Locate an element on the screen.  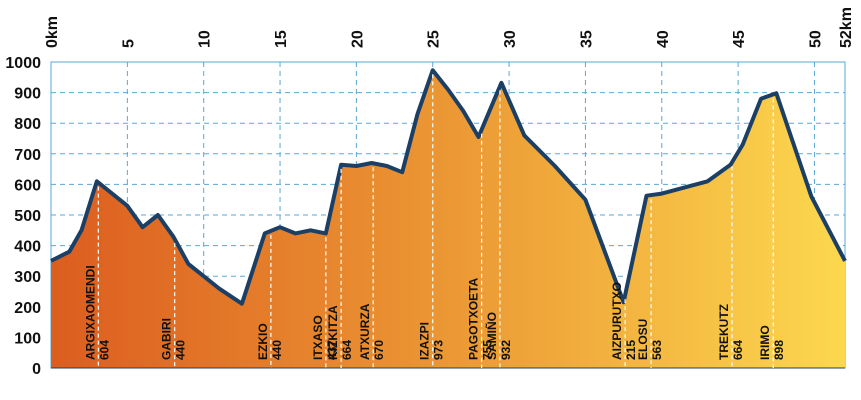
poi-elevation: 670 is located at coordinates (379, 350).